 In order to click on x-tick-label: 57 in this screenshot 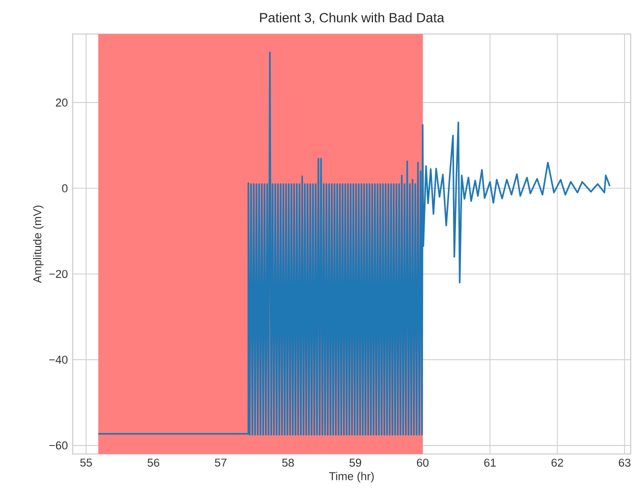, I will do `click(220, 462)`.